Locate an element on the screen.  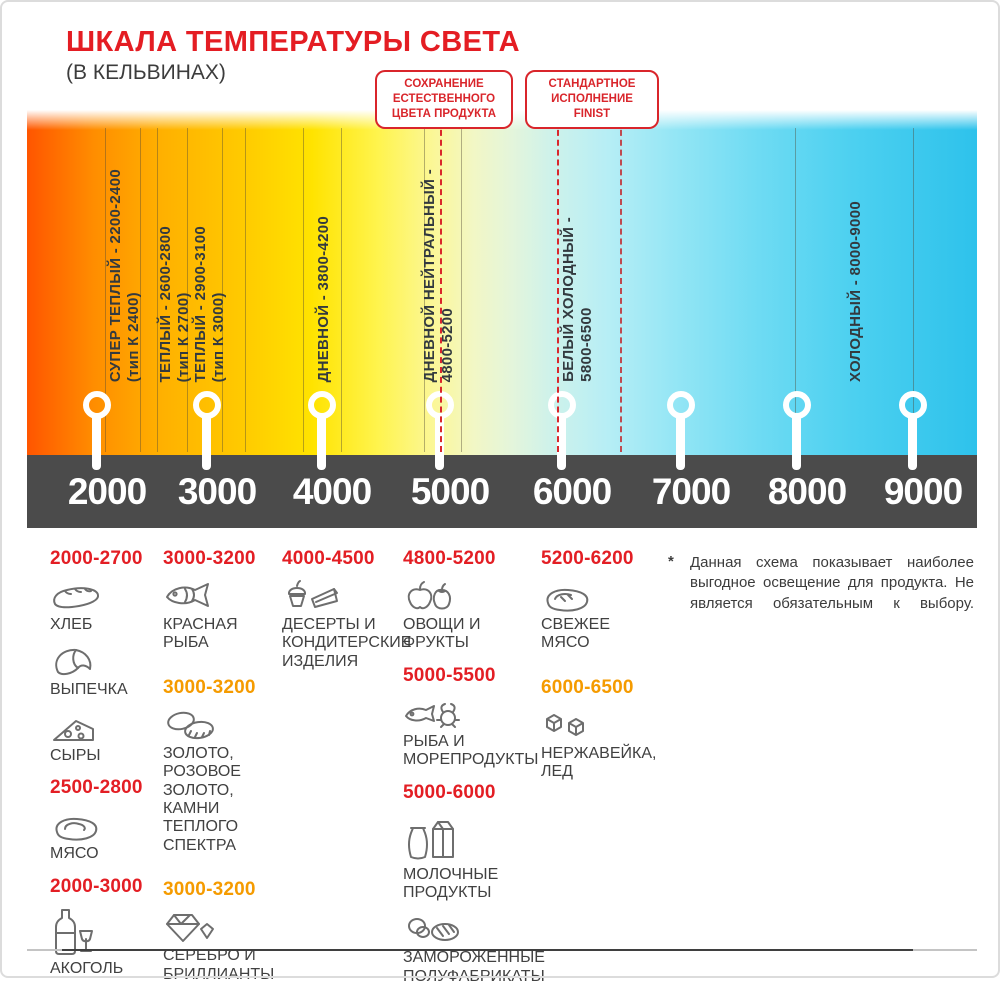
range-label: 6000-6500 is located at coordinates (587, 687).